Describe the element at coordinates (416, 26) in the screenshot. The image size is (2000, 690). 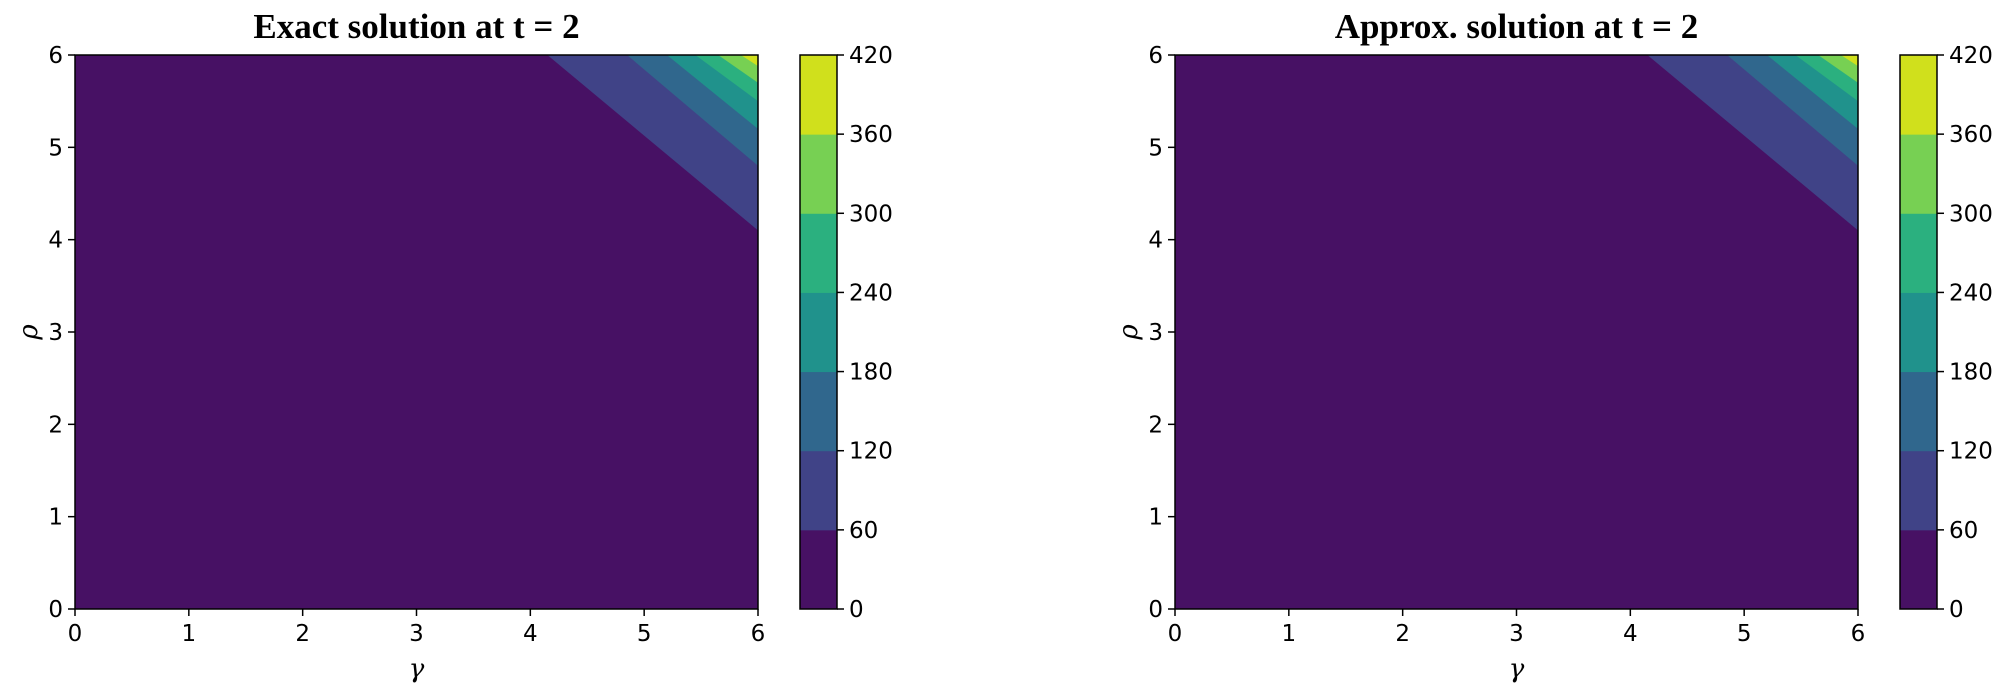
I see `chart-title: Exact solution at t = 2` at that location.